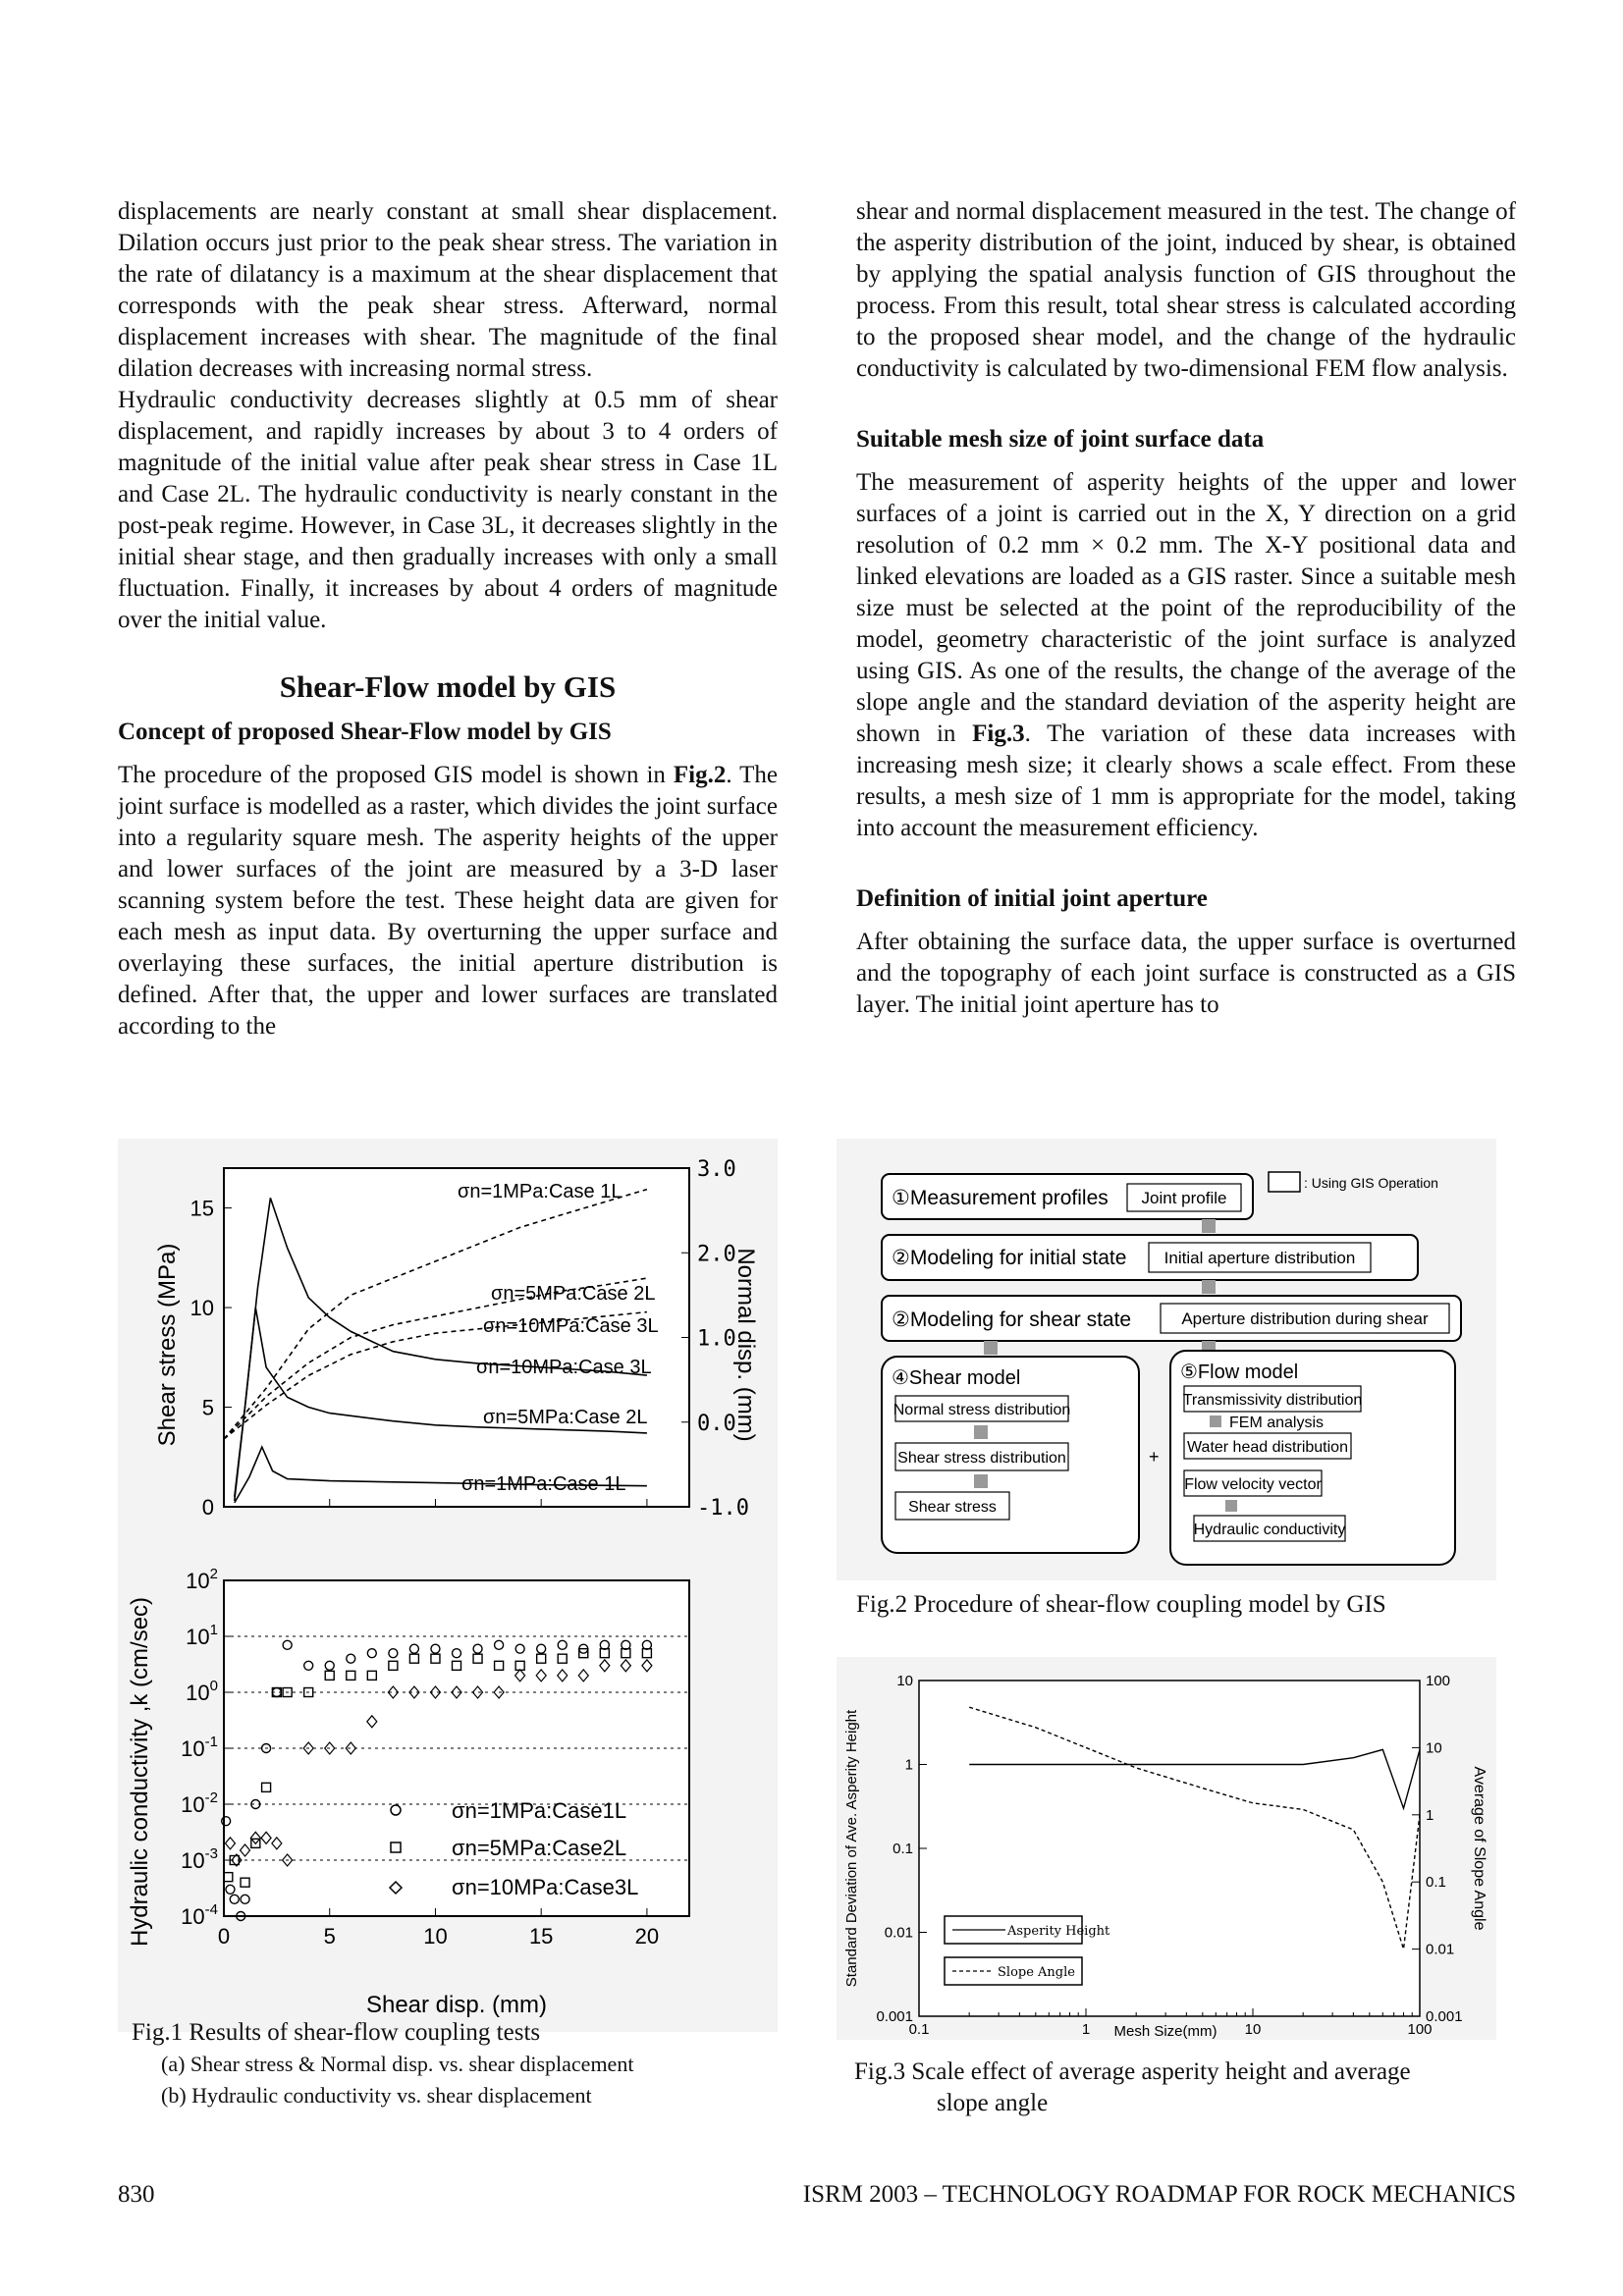  Describe the element at coordinates (1436, 1882) in the screenshot. I see `y2-tick-label: 0.1` at that location.